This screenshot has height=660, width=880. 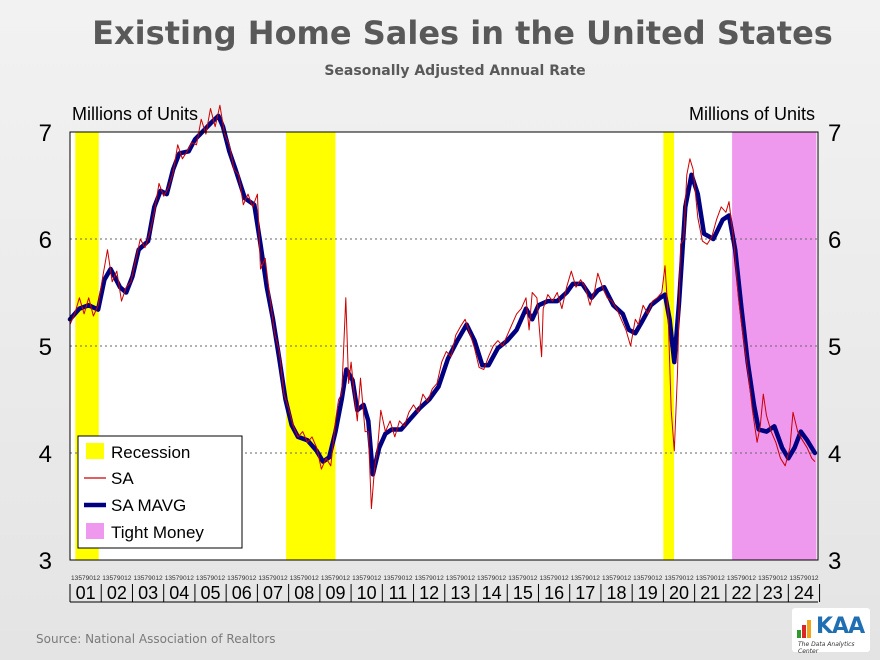 I want to click on legend-label: SA, so click(x=122, y=478).